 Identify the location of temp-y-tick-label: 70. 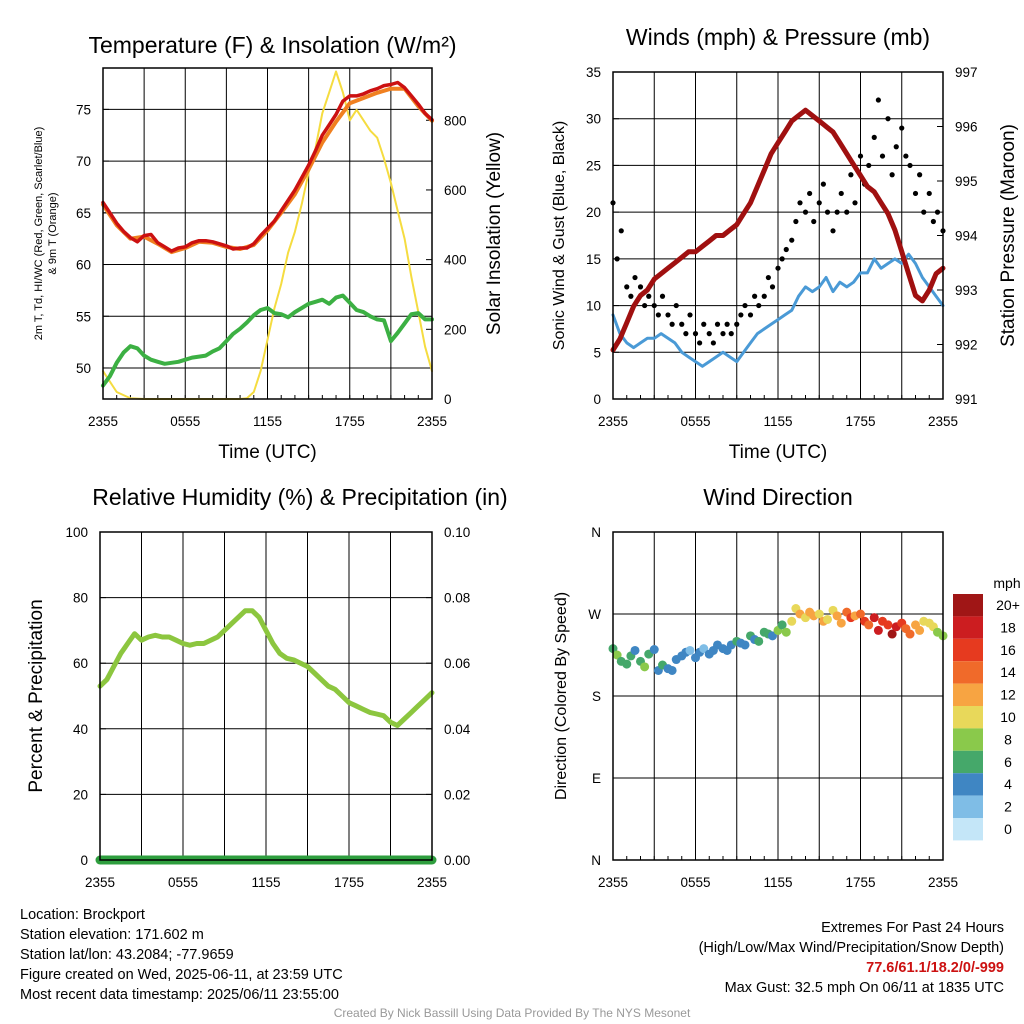
(83, 161).